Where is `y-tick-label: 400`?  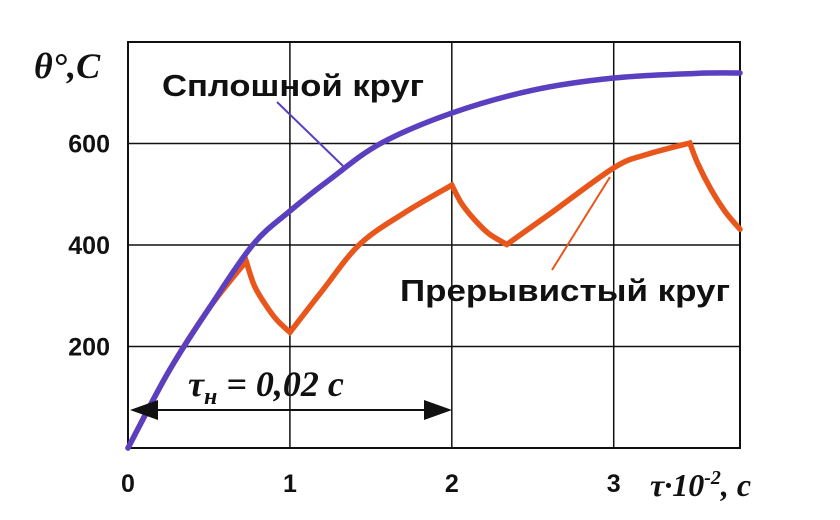 y-tick-label: 400 is located at coordinates (89, 246).